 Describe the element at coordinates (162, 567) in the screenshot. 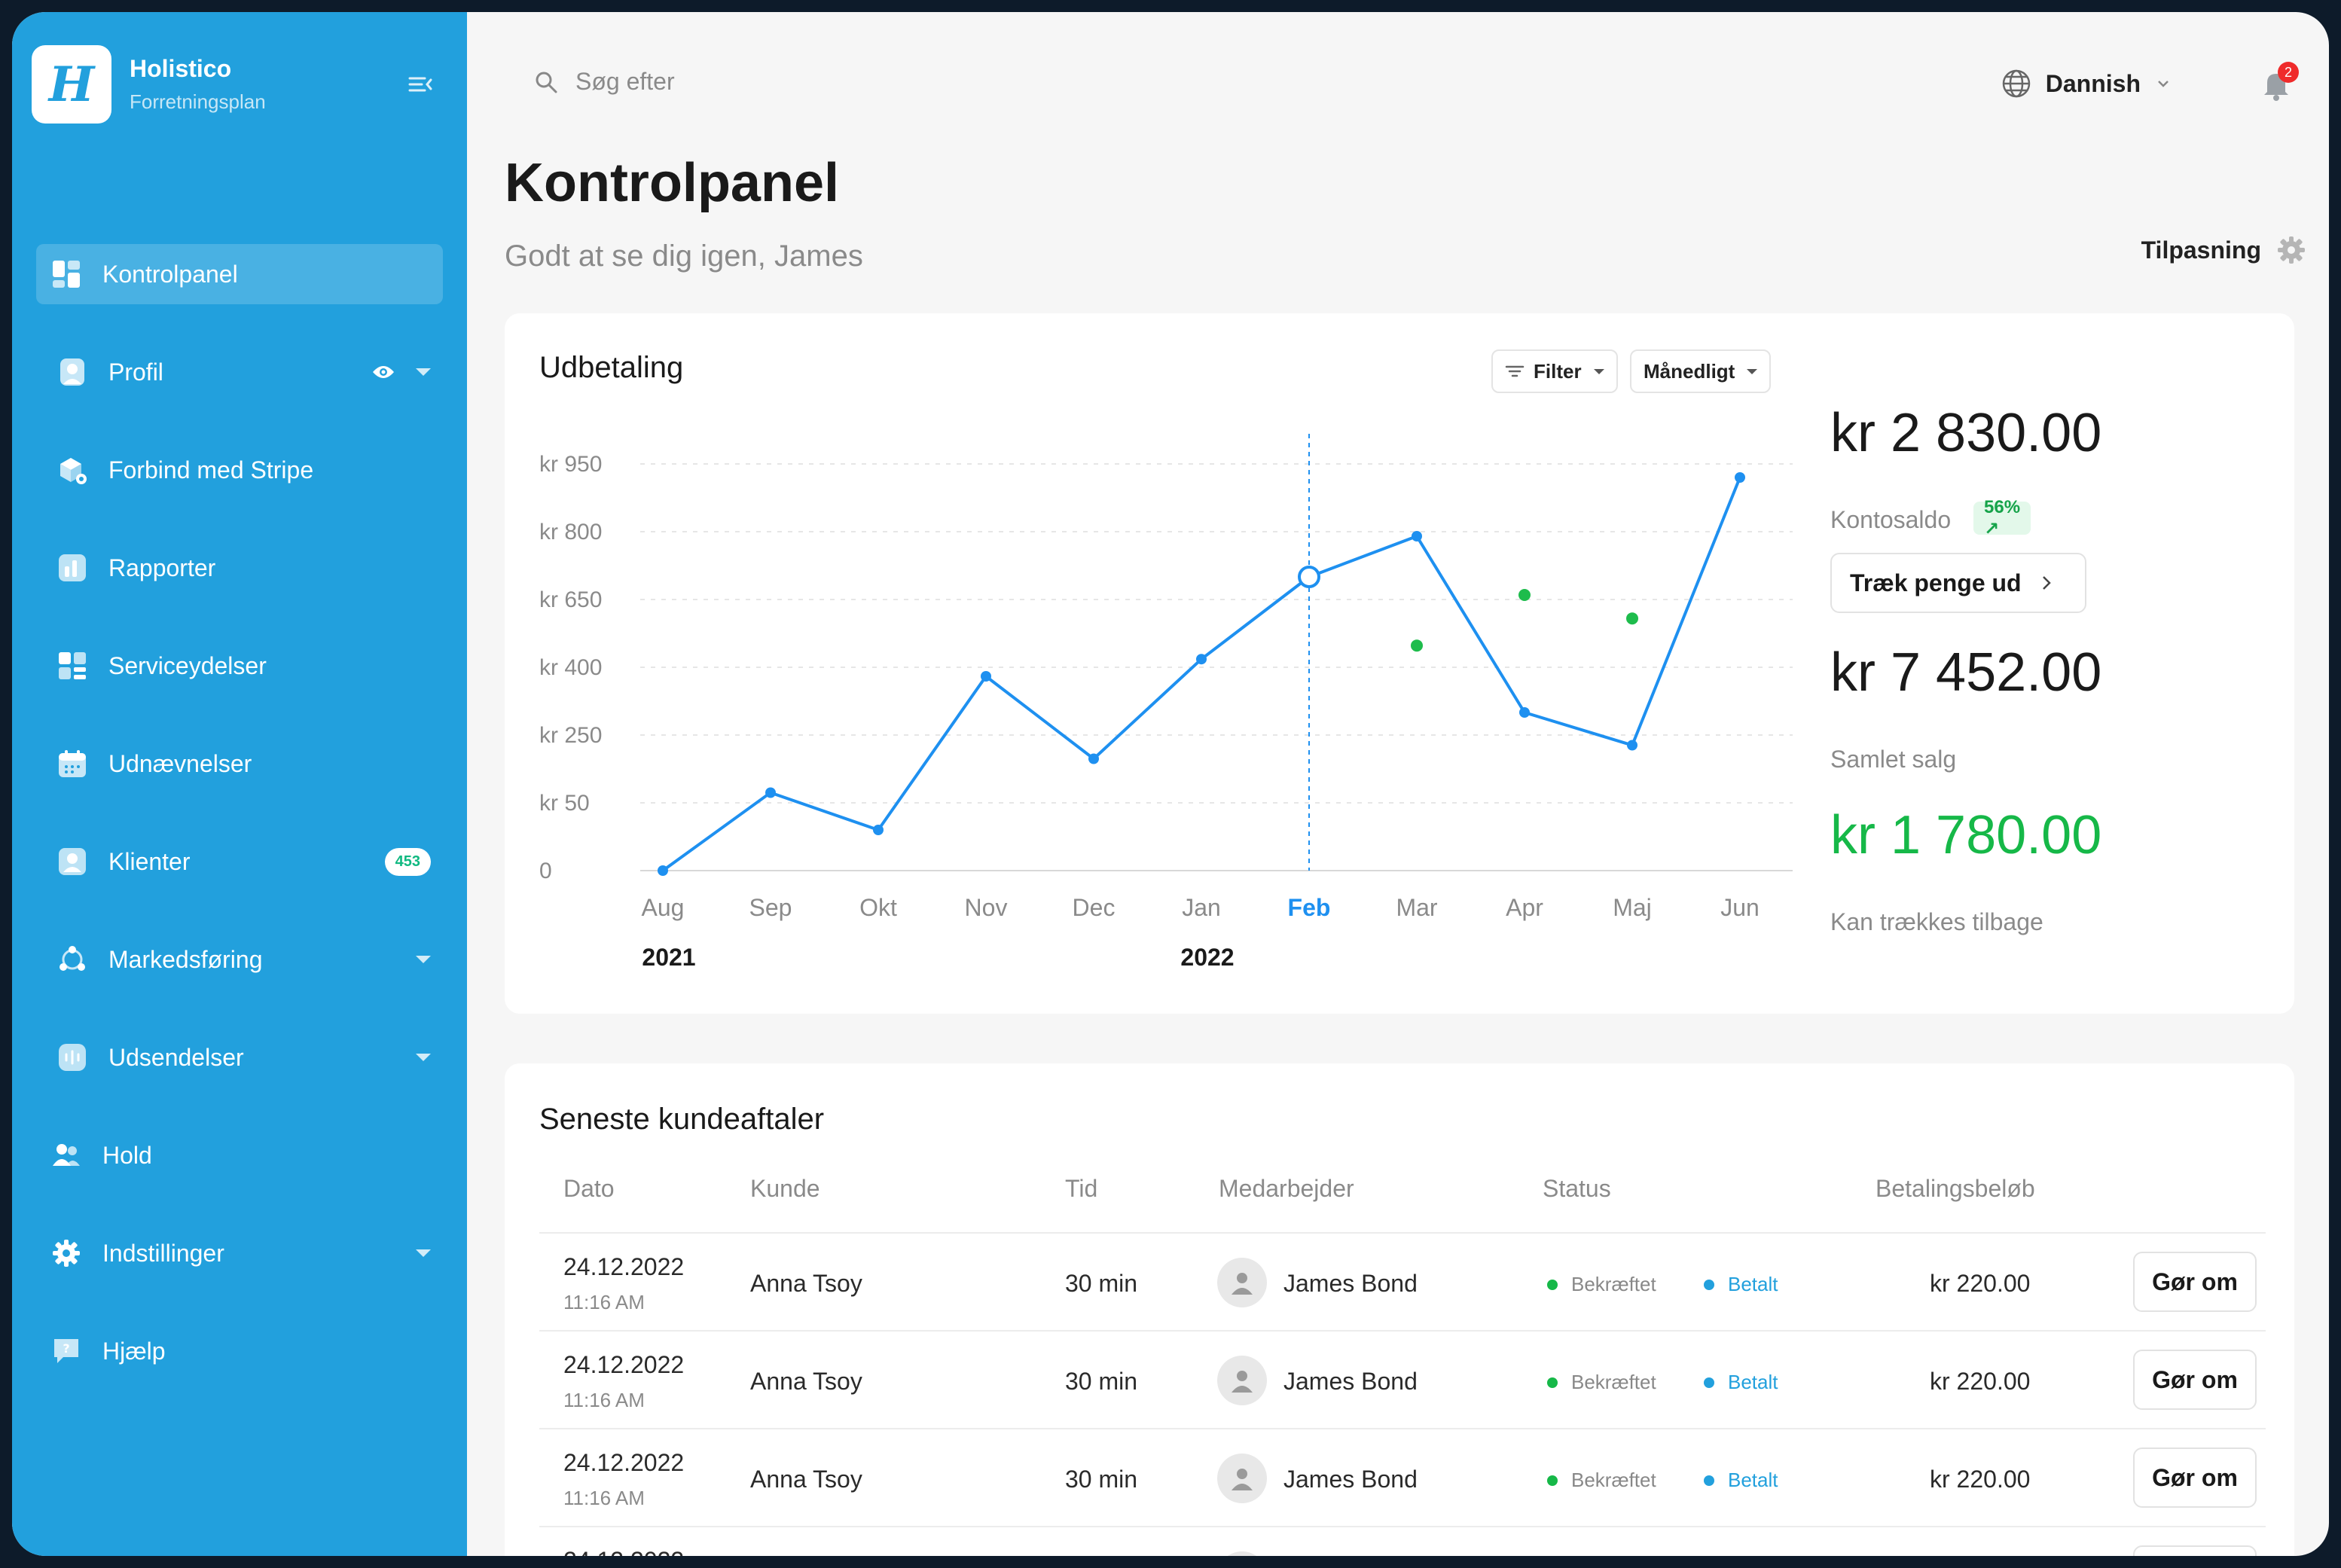

I see `sidebar-item-label: Rapporter` at that location.